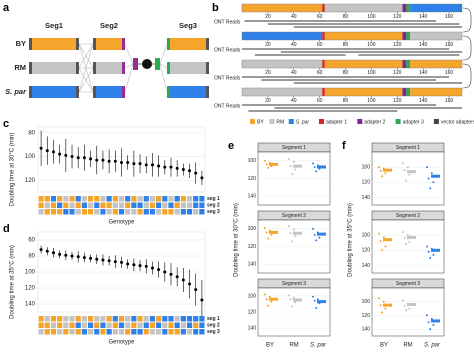 The image size is (474, 355). Describe the element at coordinates (260, 122) in the screenshot. I see `legend-label: BY` at that location.